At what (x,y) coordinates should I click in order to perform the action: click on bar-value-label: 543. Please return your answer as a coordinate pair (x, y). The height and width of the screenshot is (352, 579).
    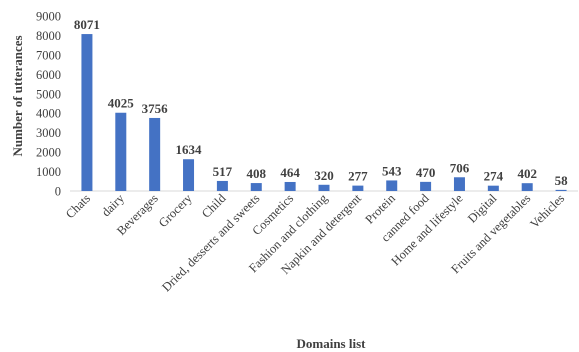
    Looking at the image, I should click on (392, 170).